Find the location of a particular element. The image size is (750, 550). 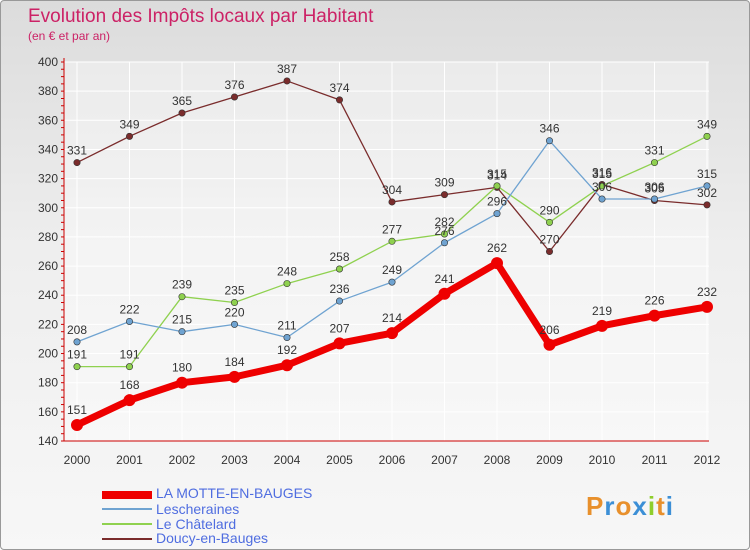

legend-swatch-motte is located at coordinates (127, 495).